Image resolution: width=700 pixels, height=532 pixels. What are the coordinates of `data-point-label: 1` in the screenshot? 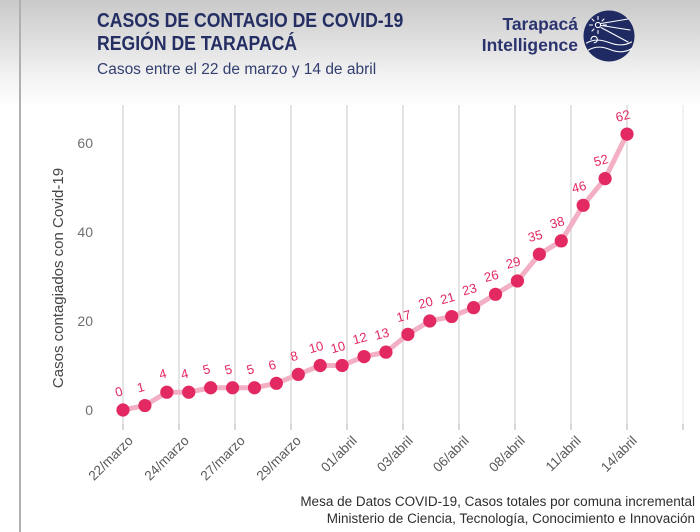 It's located at (140, 387).